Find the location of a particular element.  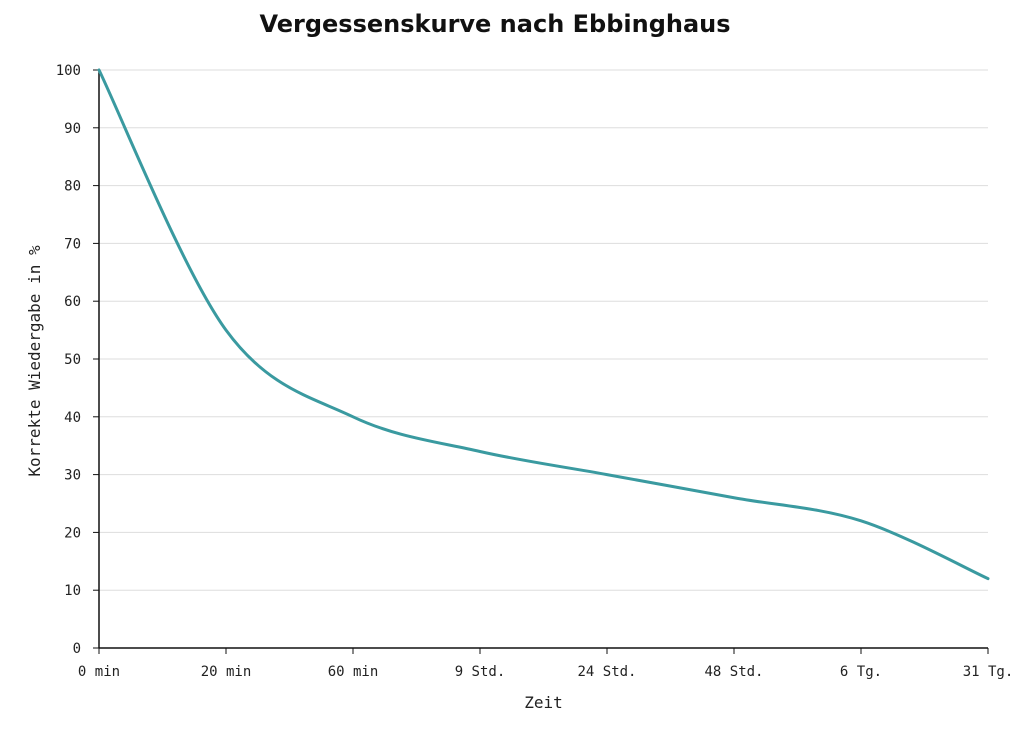

x-tick-label: 0 min is located at coordinates (99, 672).